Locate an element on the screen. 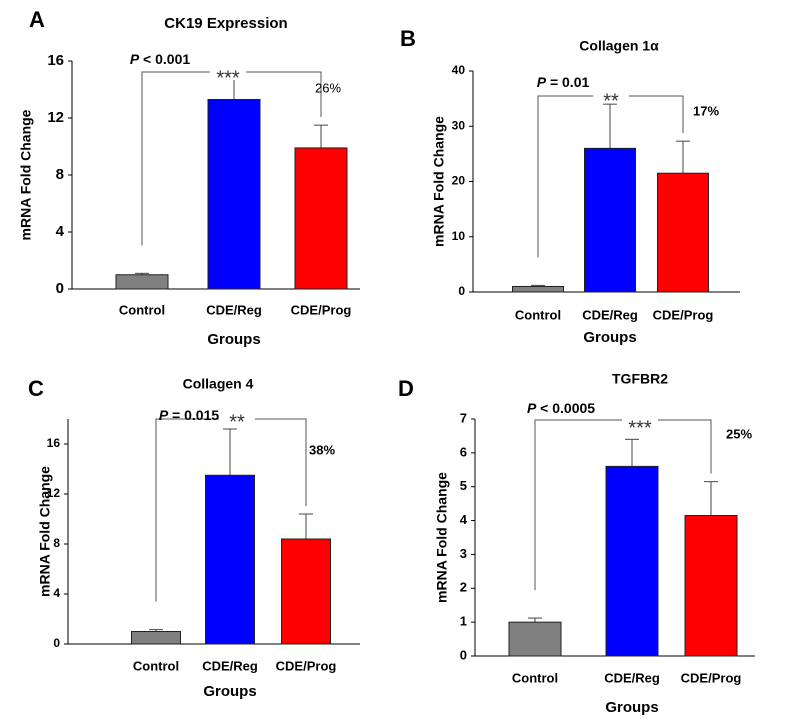  y-tick-label: 1 is located at coordinates (463, 621).